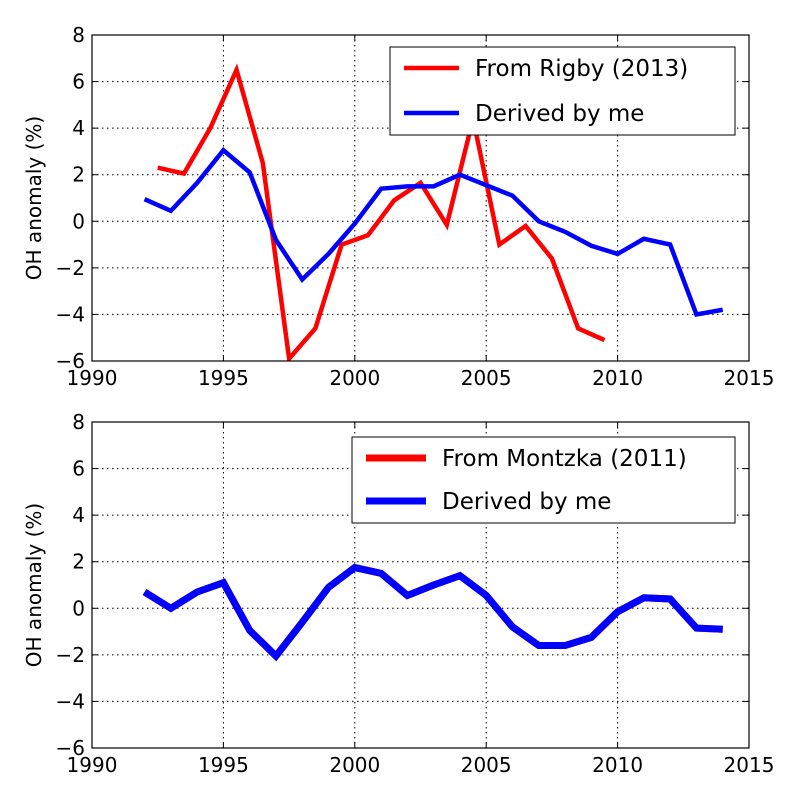 This screenshot has height=800, width=800. I want to click on series-group, so click(432, 612).